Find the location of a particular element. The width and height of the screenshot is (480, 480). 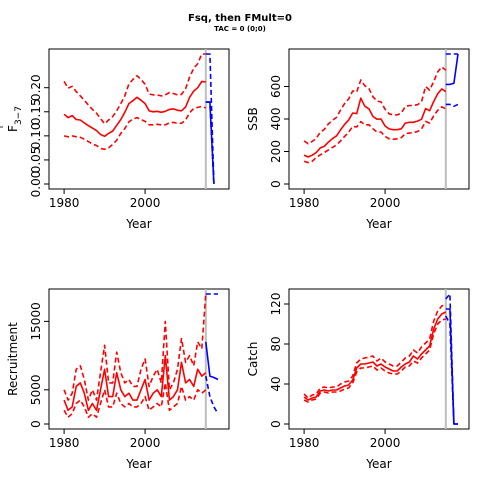

y-axis-label-subscript: 3−7 is located at coordinates (19, 115).